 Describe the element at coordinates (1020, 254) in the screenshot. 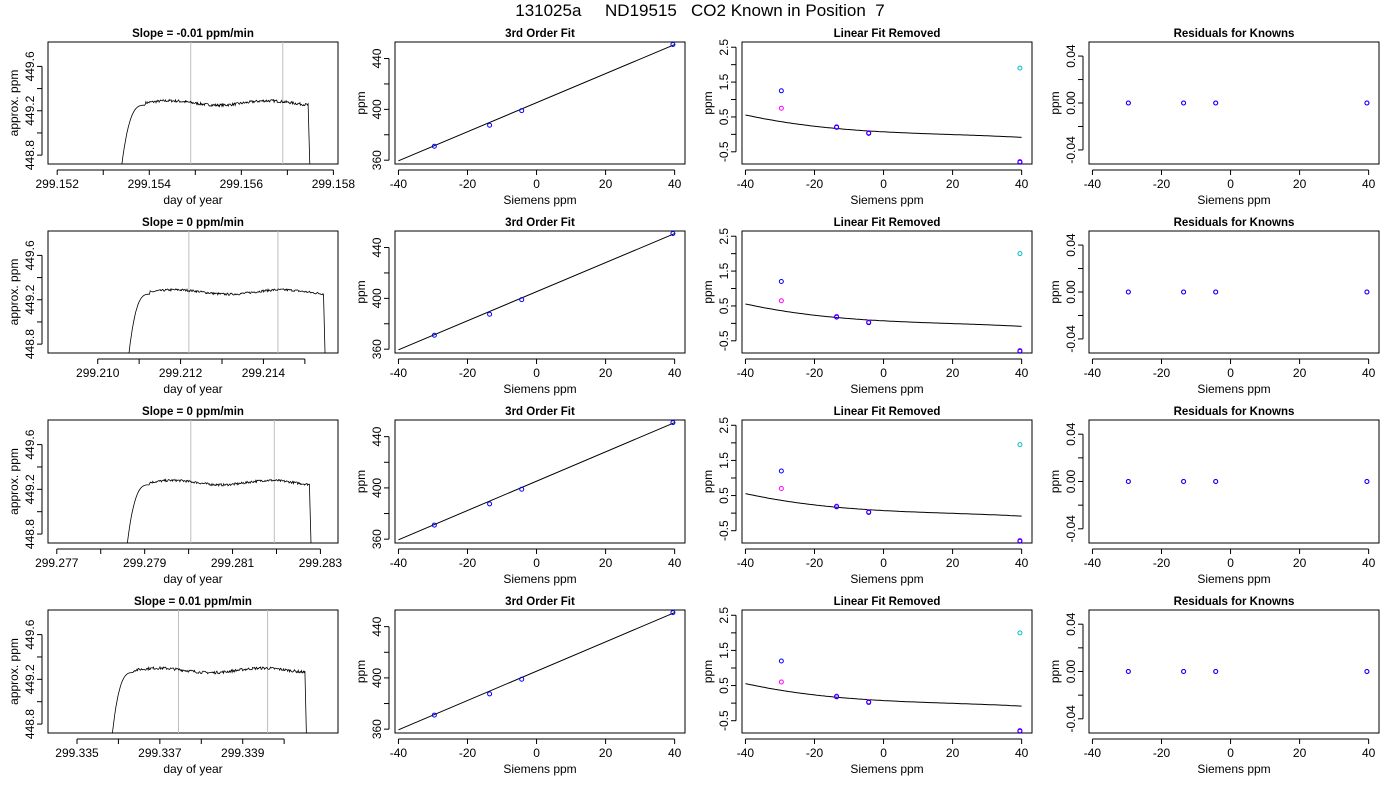

I see `data-point-cyan` at that location.